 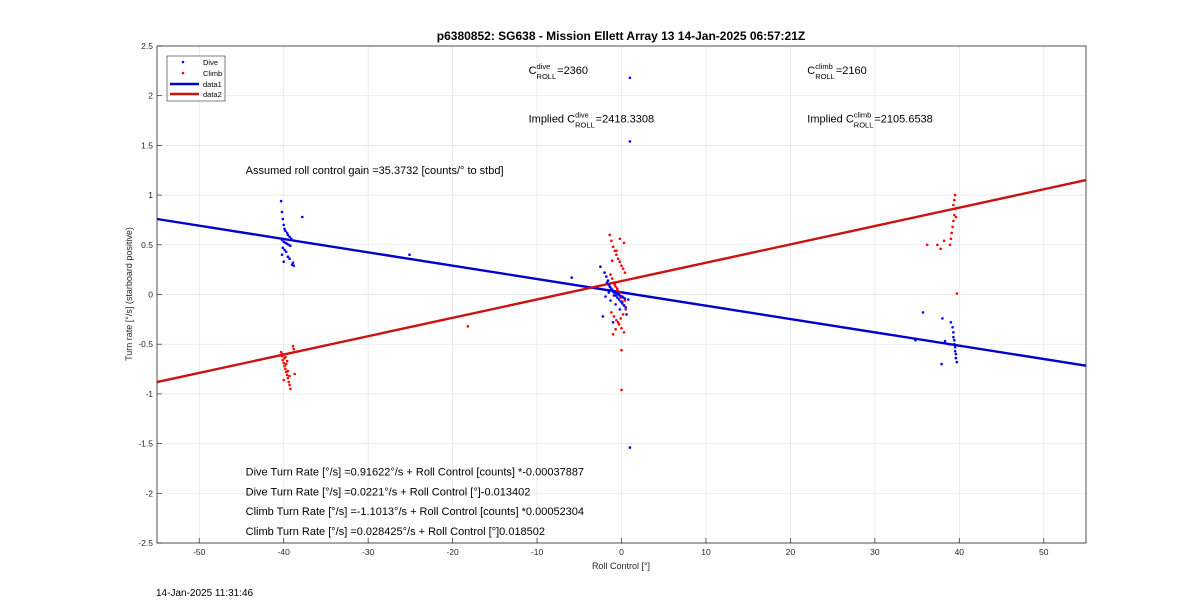 I want to click on y-tick-label: -1, so click(x=149, y=394).